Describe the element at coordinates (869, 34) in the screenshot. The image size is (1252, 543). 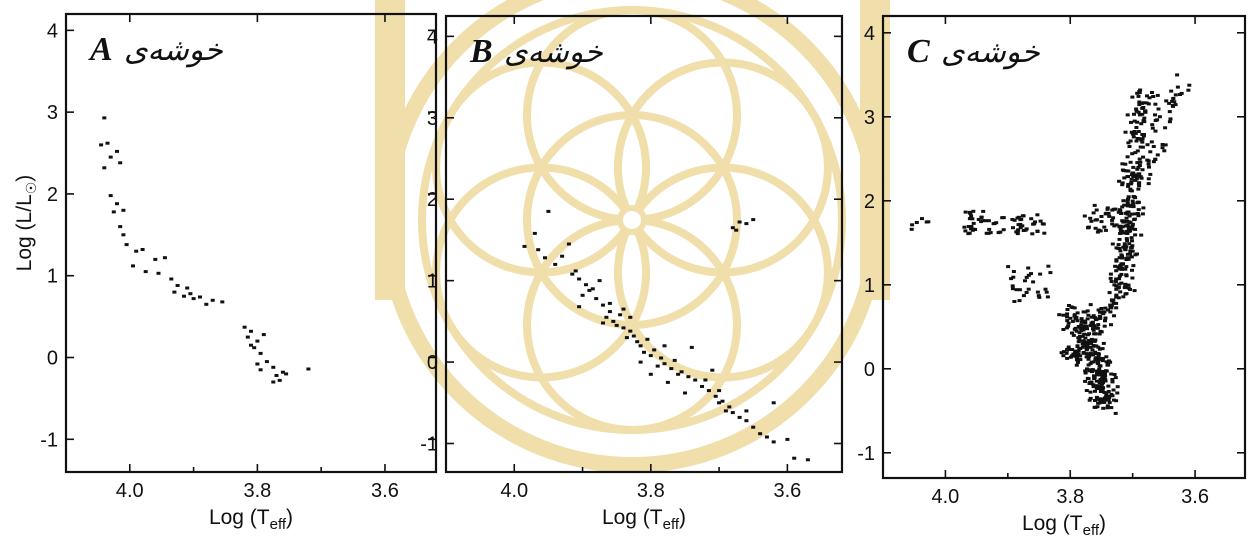
I see `y-tick-label: 4` at that location.